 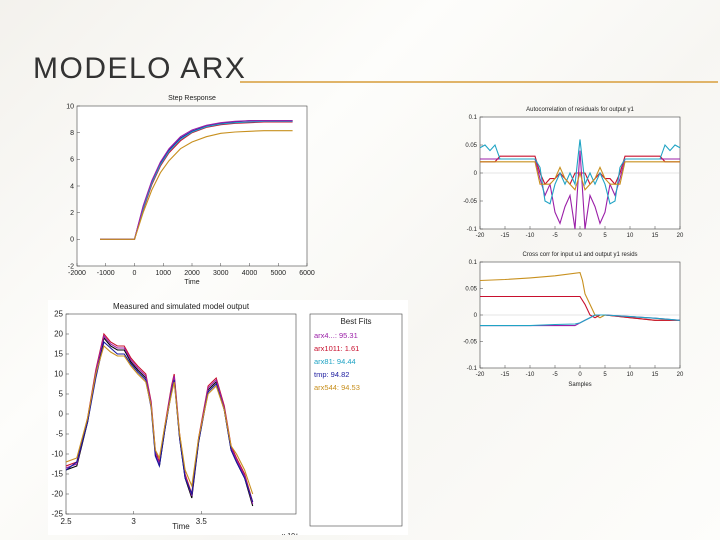 What do you see at coordinates (58, 354) in the screenshot?
I see `y-tick-label: 15` at bounding box center [58, 354].